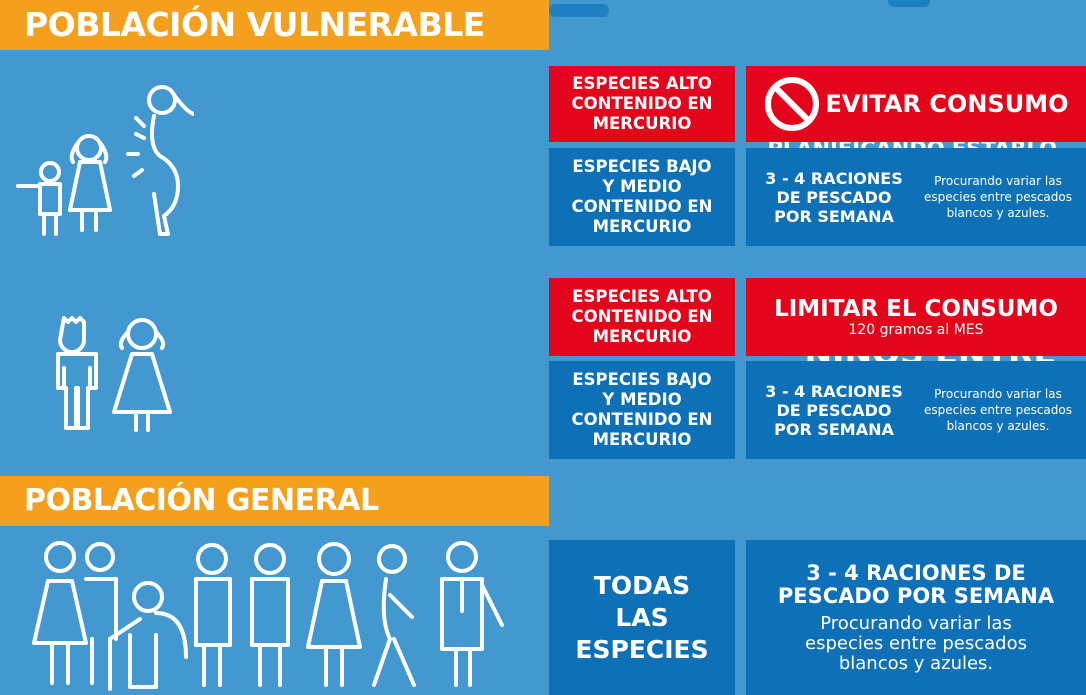 The image size is (1086, 695). I want to click on prohibited-icon, so click(791, 104).